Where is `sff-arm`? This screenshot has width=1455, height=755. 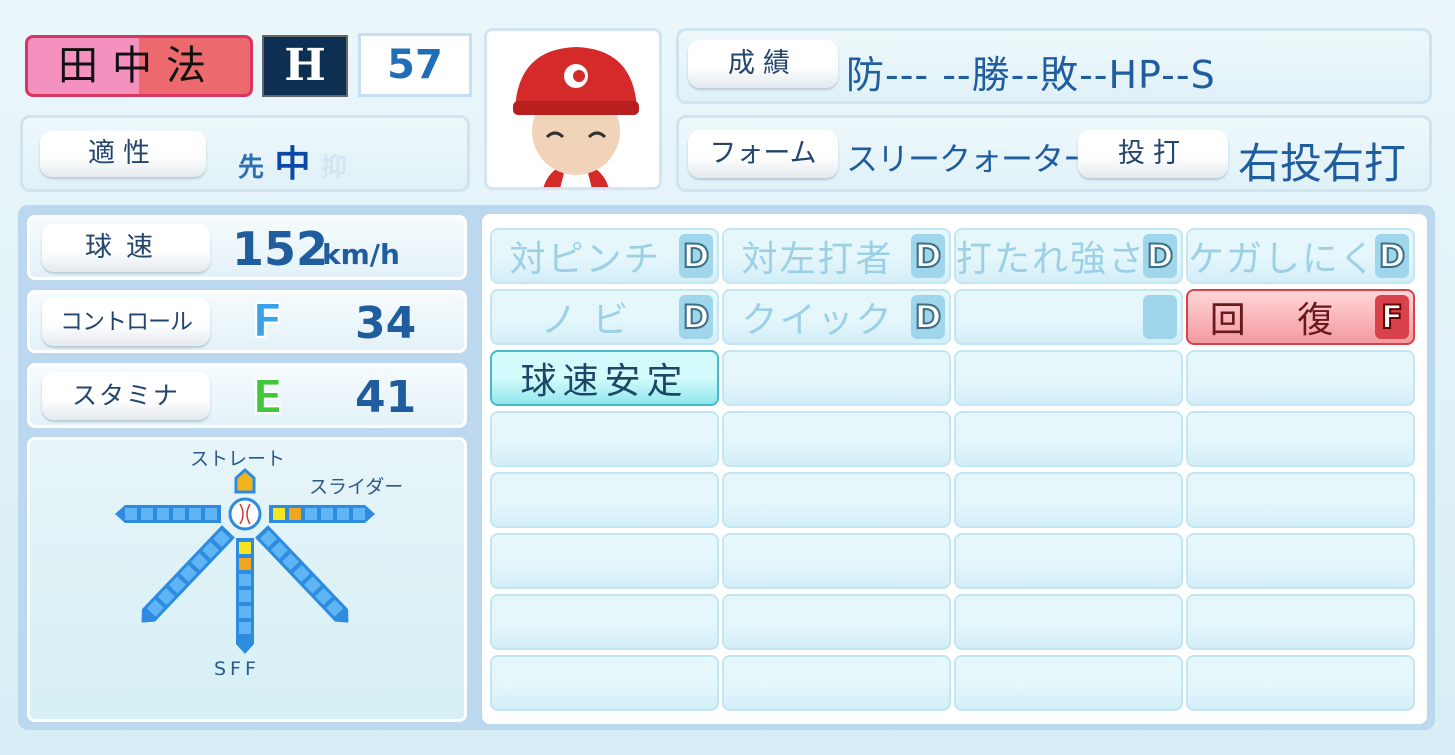 sff-arm is located at coordinates (245, 596).